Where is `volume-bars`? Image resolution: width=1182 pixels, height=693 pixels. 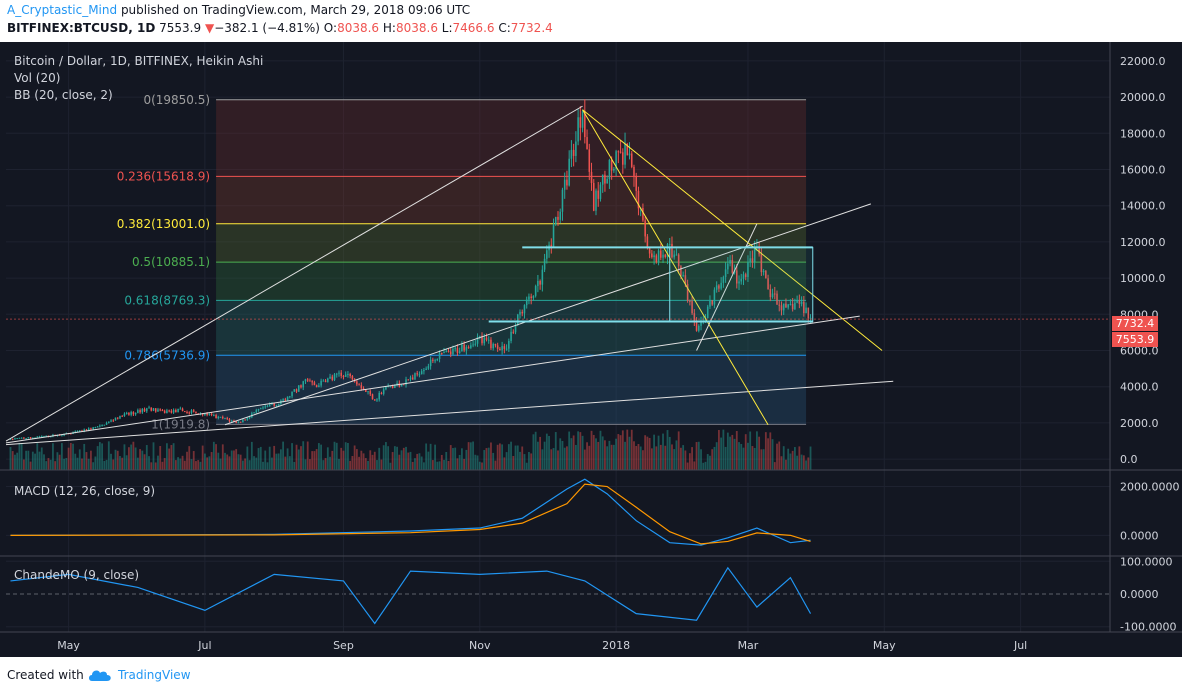
volume-bars is located at coordinates (410, 449).